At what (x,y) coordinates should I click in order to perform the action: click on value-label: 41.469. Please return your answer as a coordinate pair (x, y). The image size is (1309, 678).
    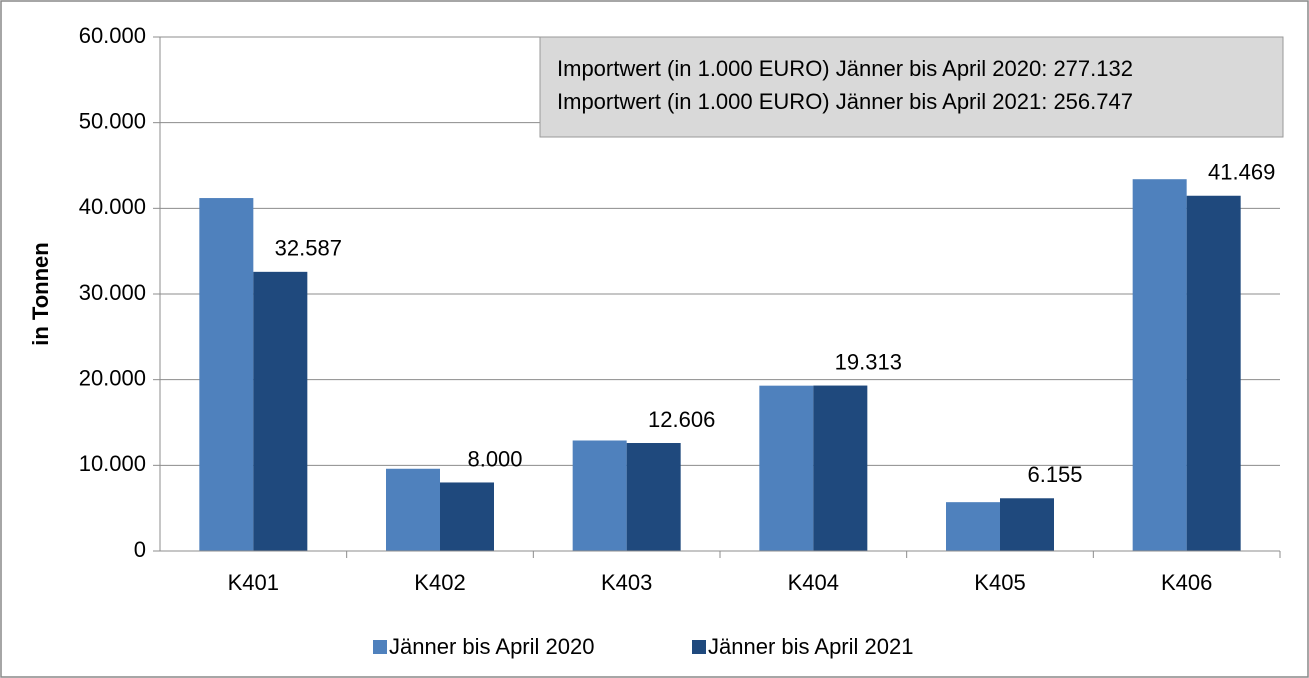
    Looking at the image, I should click on (1241, 172).